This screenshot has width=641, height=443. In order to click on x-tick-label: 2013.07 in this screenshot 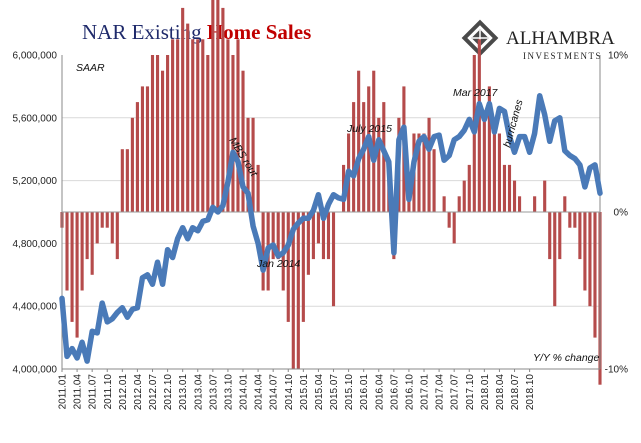, I will do `click(213, 392)`.